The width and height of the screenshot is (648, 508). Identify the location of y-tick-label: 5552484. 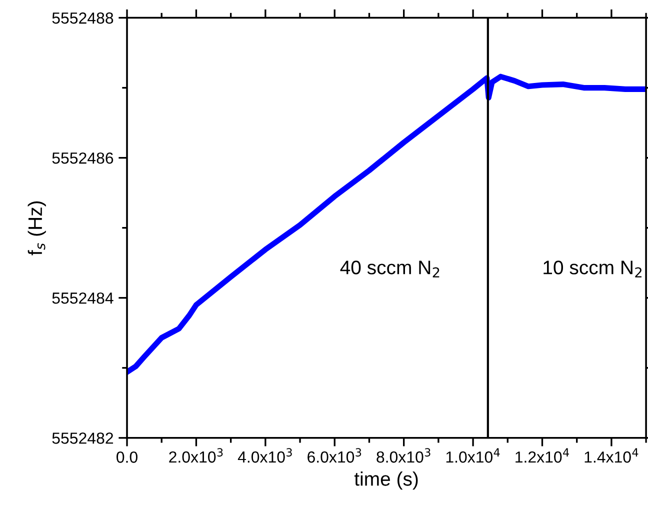
(83, 298).